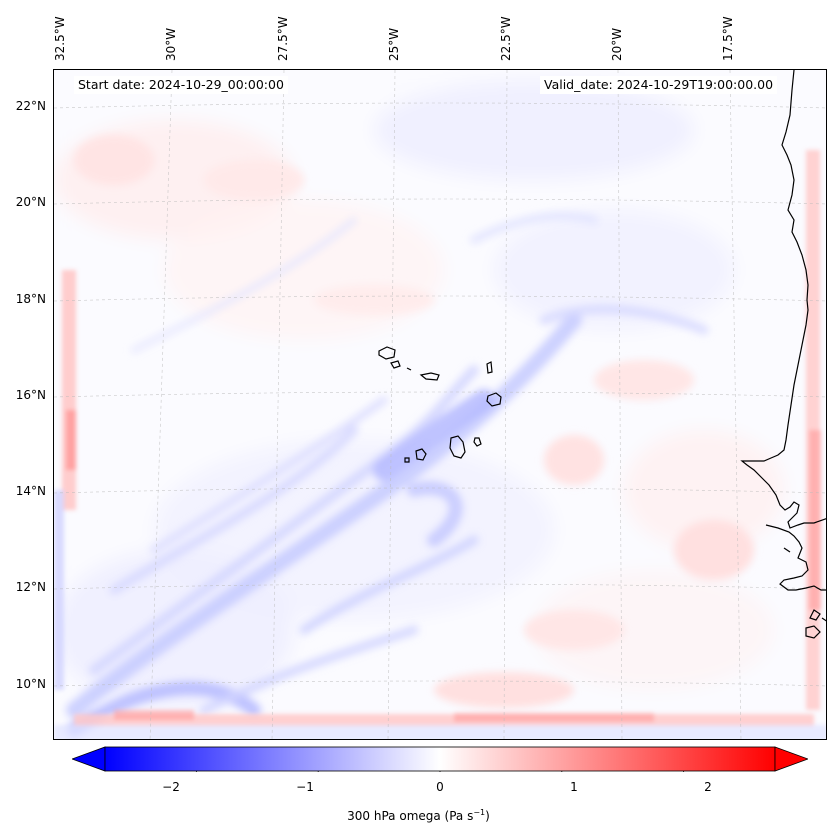 The height and width of the screenshot is (839, 837). What do you see at coordinates (477, 442) in the screenshot?
I see `island-maio` at bounding box center [477, 442].